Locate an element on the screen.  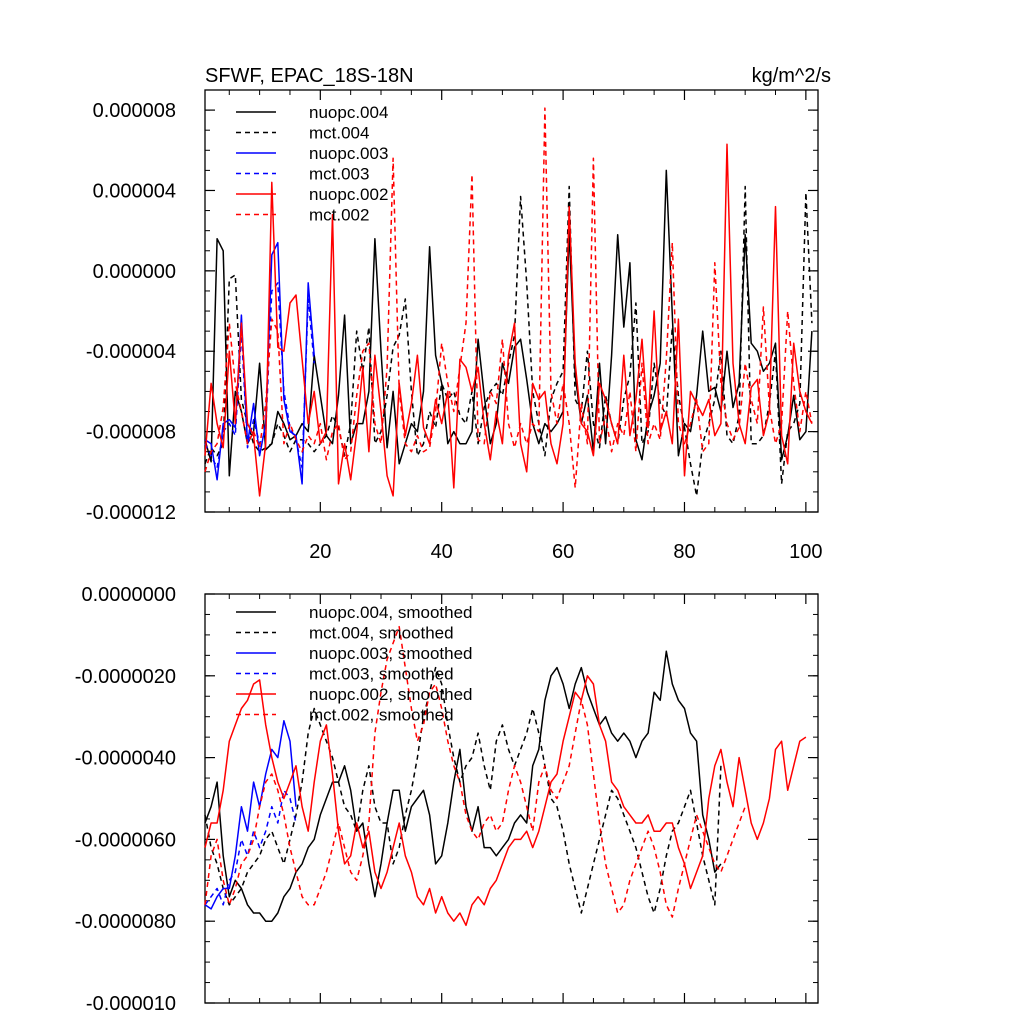
top-ytick-label: -0.000008 is located at coordinates (131, 433).